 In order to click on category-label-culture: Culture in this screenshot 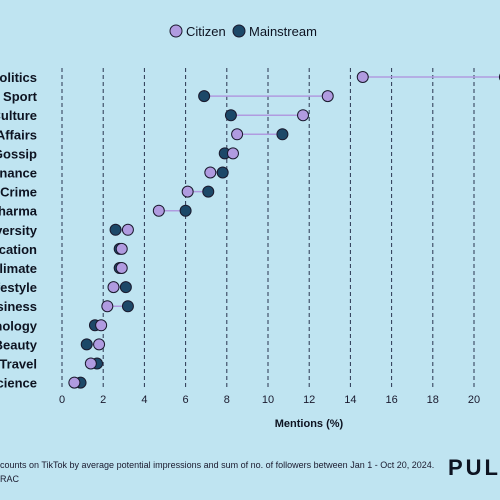, I will do `click(18, 115)`.